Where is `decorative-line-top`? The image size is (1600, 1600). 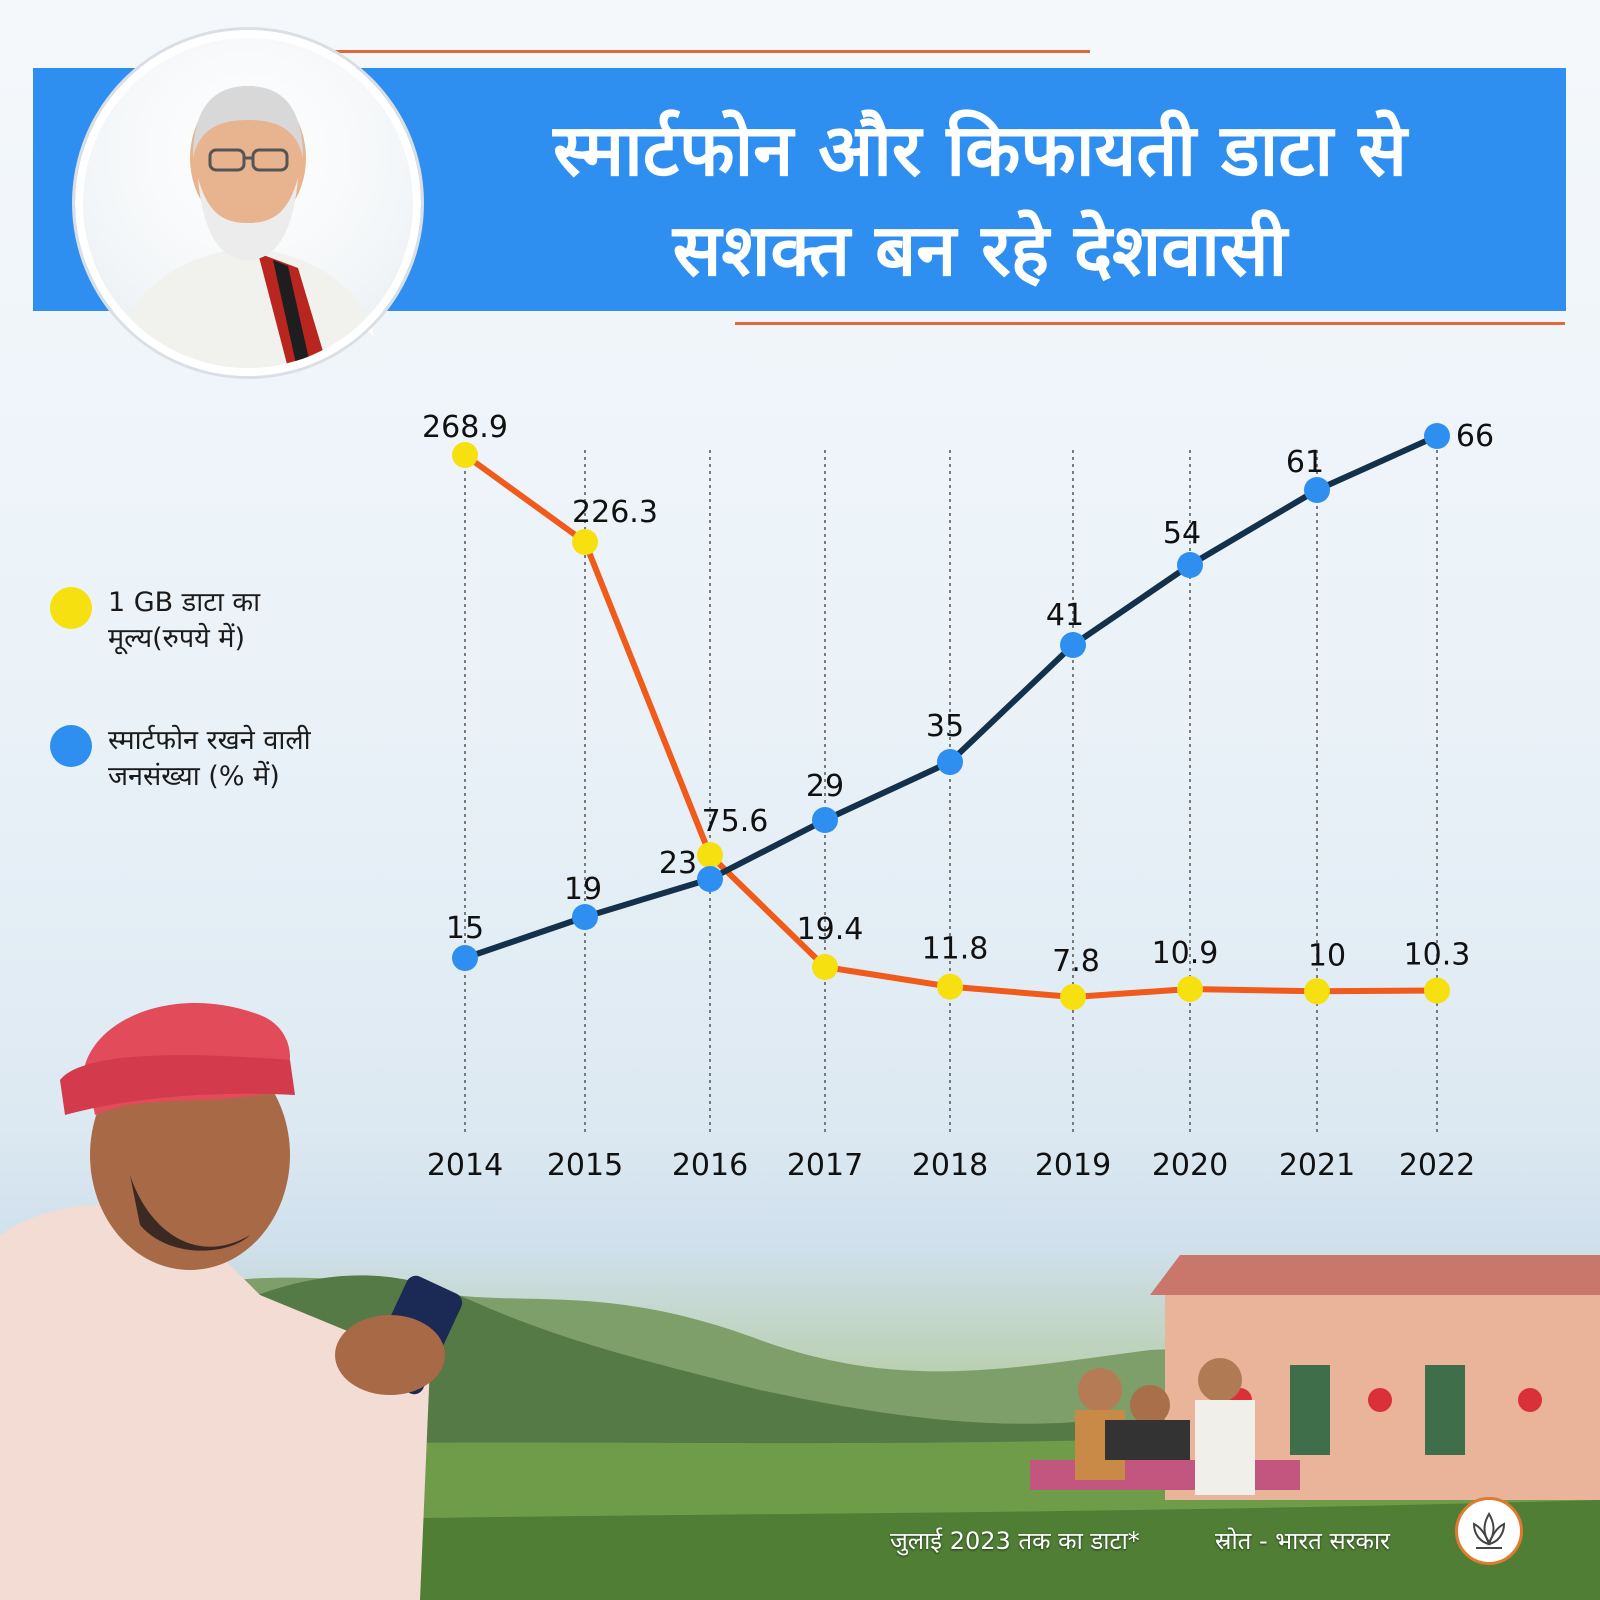 decorative-line-top is located at coordinates (705, 51).